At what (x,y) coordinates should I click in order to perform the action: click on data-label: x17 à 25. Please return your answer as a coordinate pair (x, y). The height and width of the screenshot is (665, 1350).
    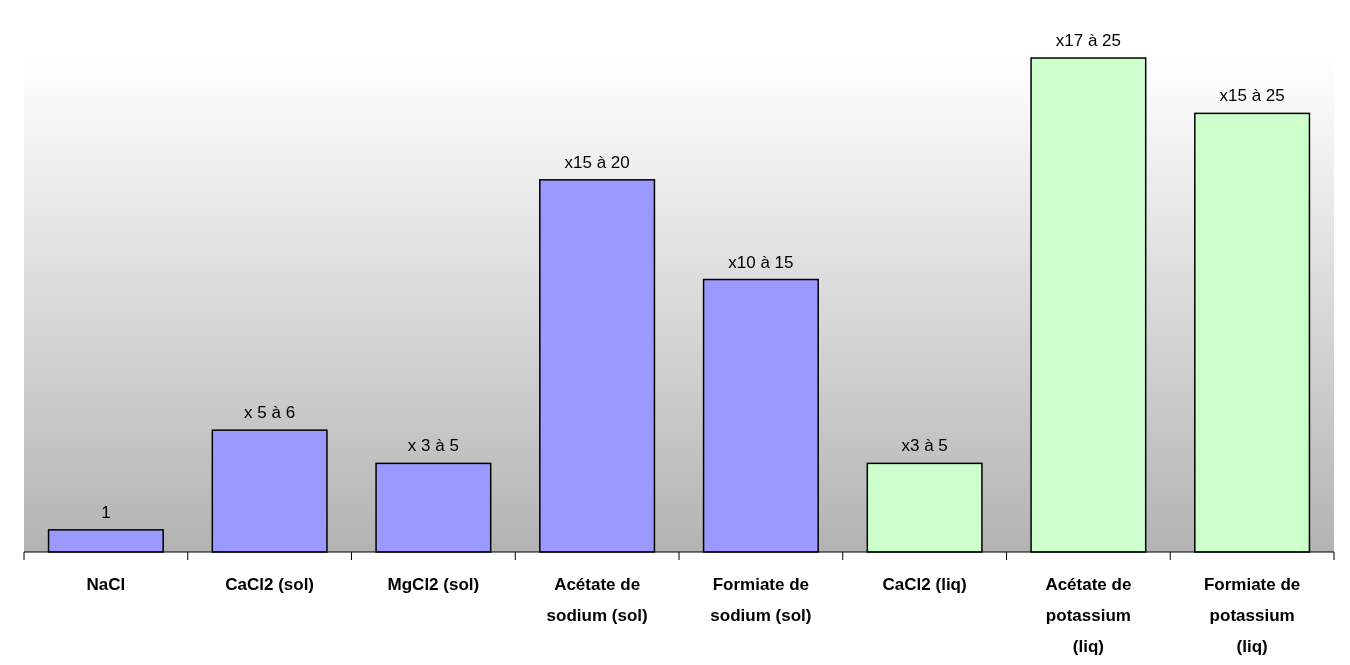
    Looking at the image, I should click on (1088, 40).